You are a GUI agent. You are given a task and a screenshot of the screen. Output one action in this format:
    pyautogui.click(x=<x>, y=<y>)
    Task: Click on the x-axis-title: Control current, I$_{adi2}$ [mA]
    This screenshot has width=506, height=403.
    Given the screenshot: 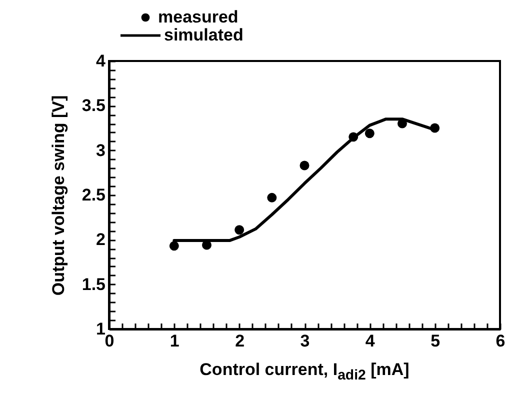 What is the action you would take?
    pyautogui.click(x=304, y=372)
    